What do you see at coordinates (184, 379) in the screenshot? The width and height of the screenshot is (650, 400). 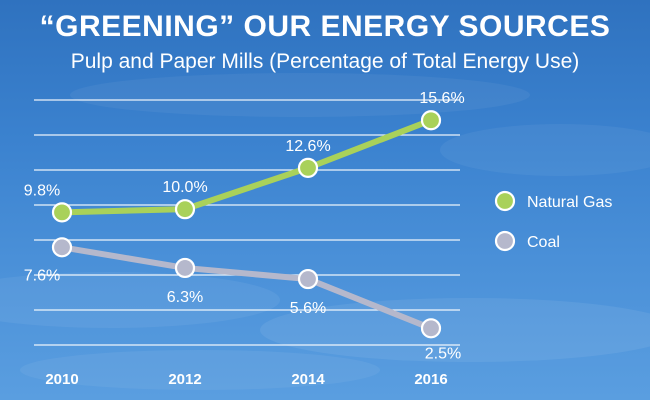 I see `x-tick-label: 2012` at bounding box center [184, 379].